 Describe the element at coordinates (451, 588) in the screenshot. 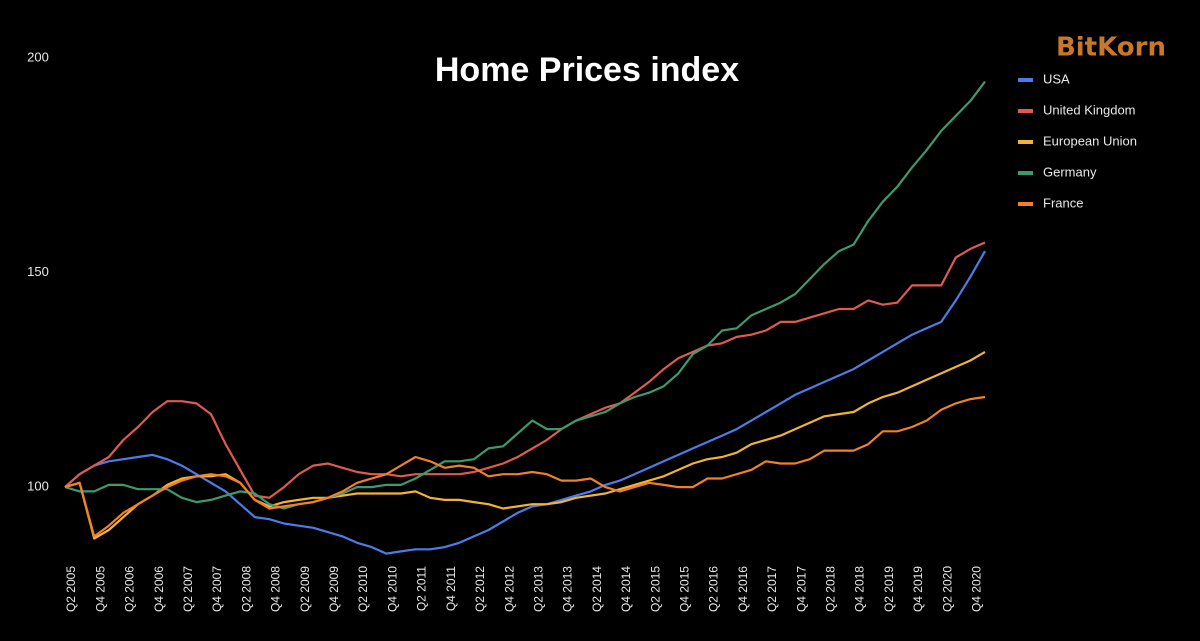

I see `x-tick-label: Q4 2011` at that location.